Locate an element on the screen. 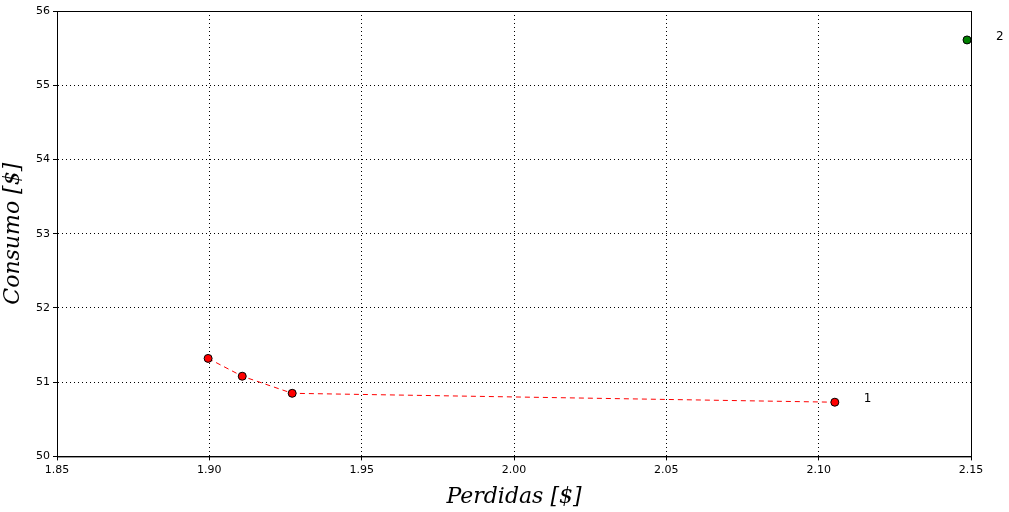  annotation: 1 is located at coordinates (867, 398).